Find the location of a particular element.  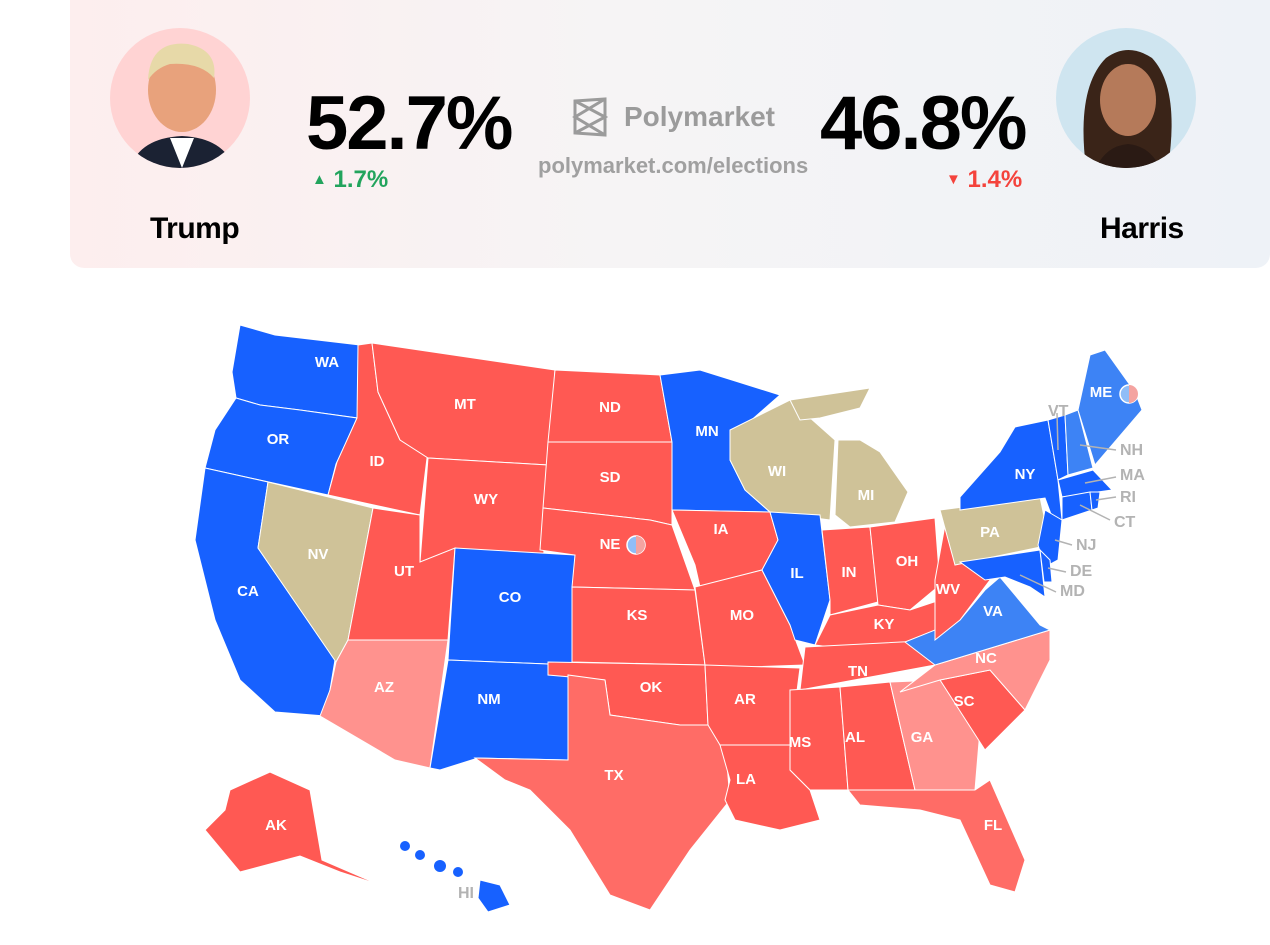

state-label-wv: WV is located at coordinates (948, 589).